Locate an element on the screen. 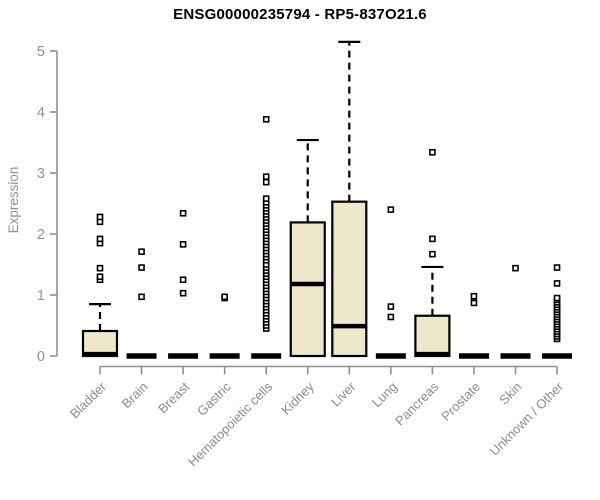  category-label: Liver is located at coordinates (343, 394).